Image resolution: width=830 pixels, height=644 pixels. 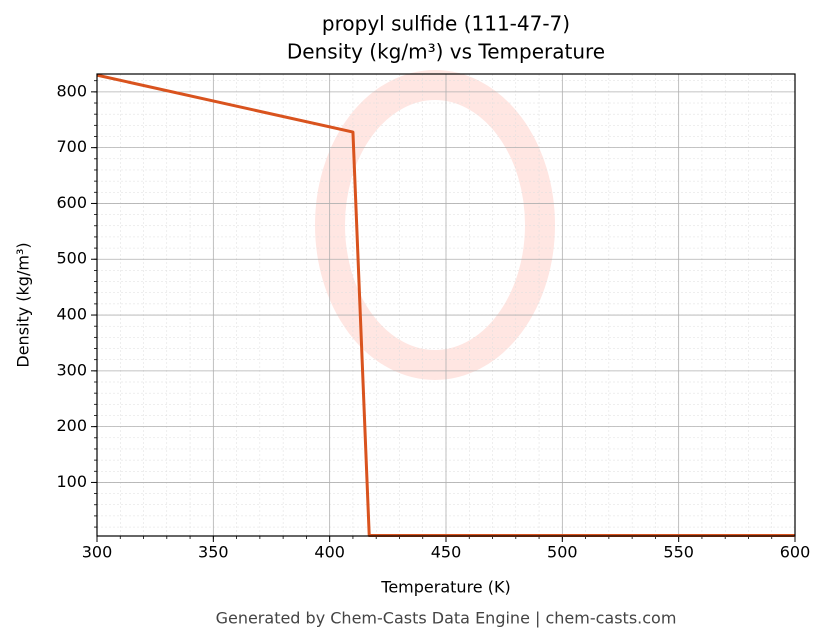 What do you see at coordinates (446, 552) in the screenshot?
I see `x-tick-label: 450` at bounding box center [446, 552].